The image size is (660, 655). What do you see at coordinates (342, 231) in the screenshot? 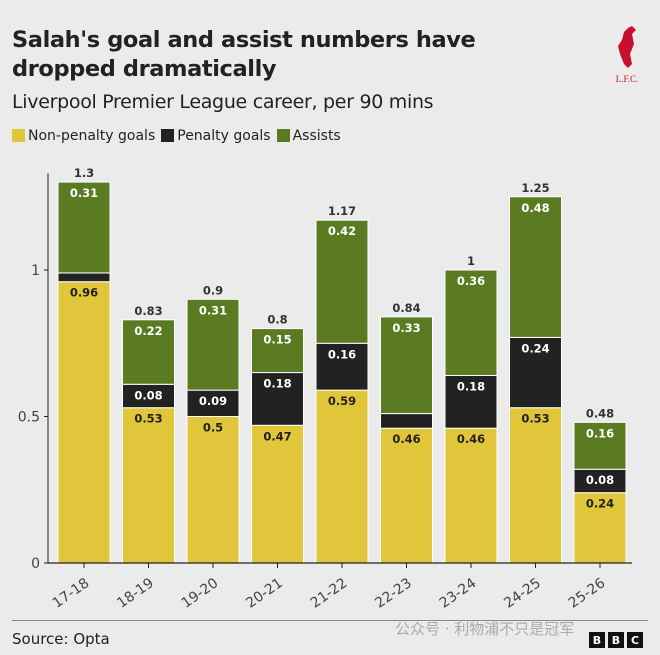
I see `data-label: 0.42` at bounding box center [342, 231].